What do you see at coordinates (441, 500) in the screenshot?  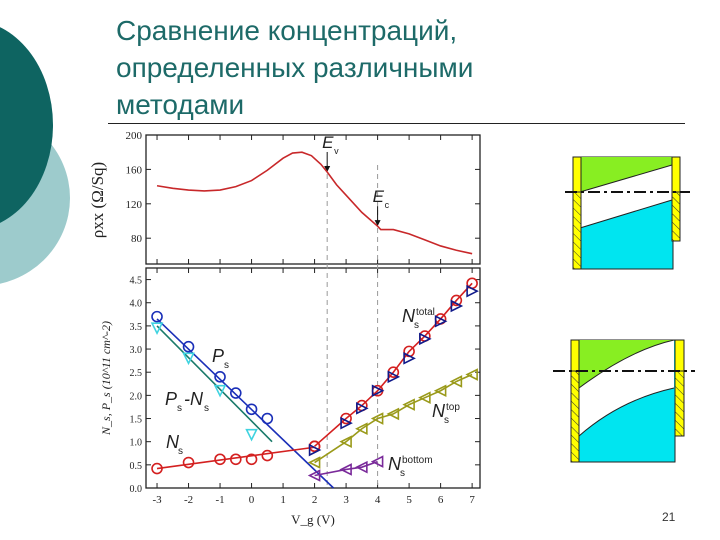 I see `x-tick-label: 6` at bounding box center [441, 500].